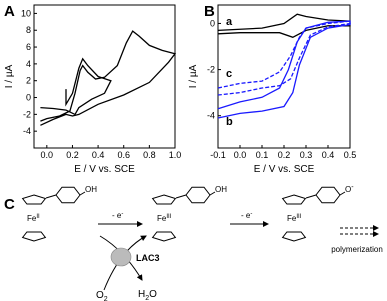  What do you see at coordinates (28, 47) in the screenshot?
I see `y-tick-label: 6` at bounding box center [28, 47].